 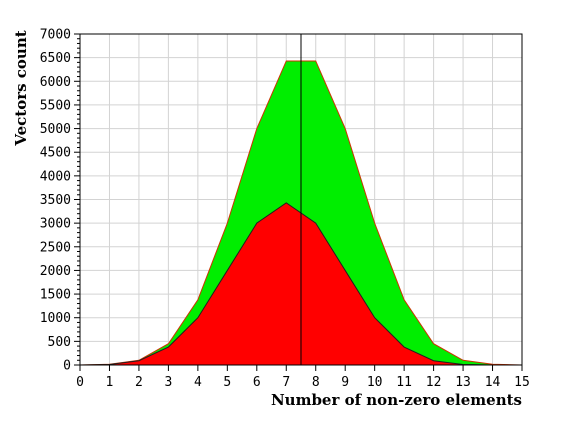 What do you see at coordinates (286, 382) in the screenshot?
I see `x-tick-label: 7` at bounding box center [286, 382].